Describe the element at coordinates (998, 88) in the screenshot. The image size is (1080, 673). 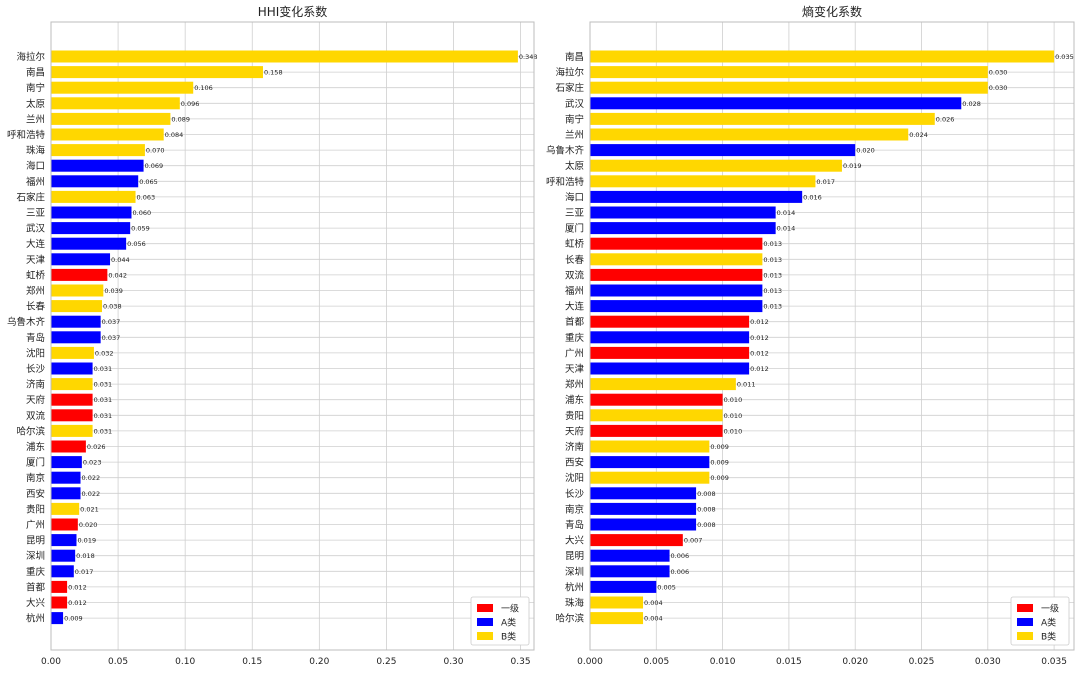
I see `data-label: 0.030` at that location.